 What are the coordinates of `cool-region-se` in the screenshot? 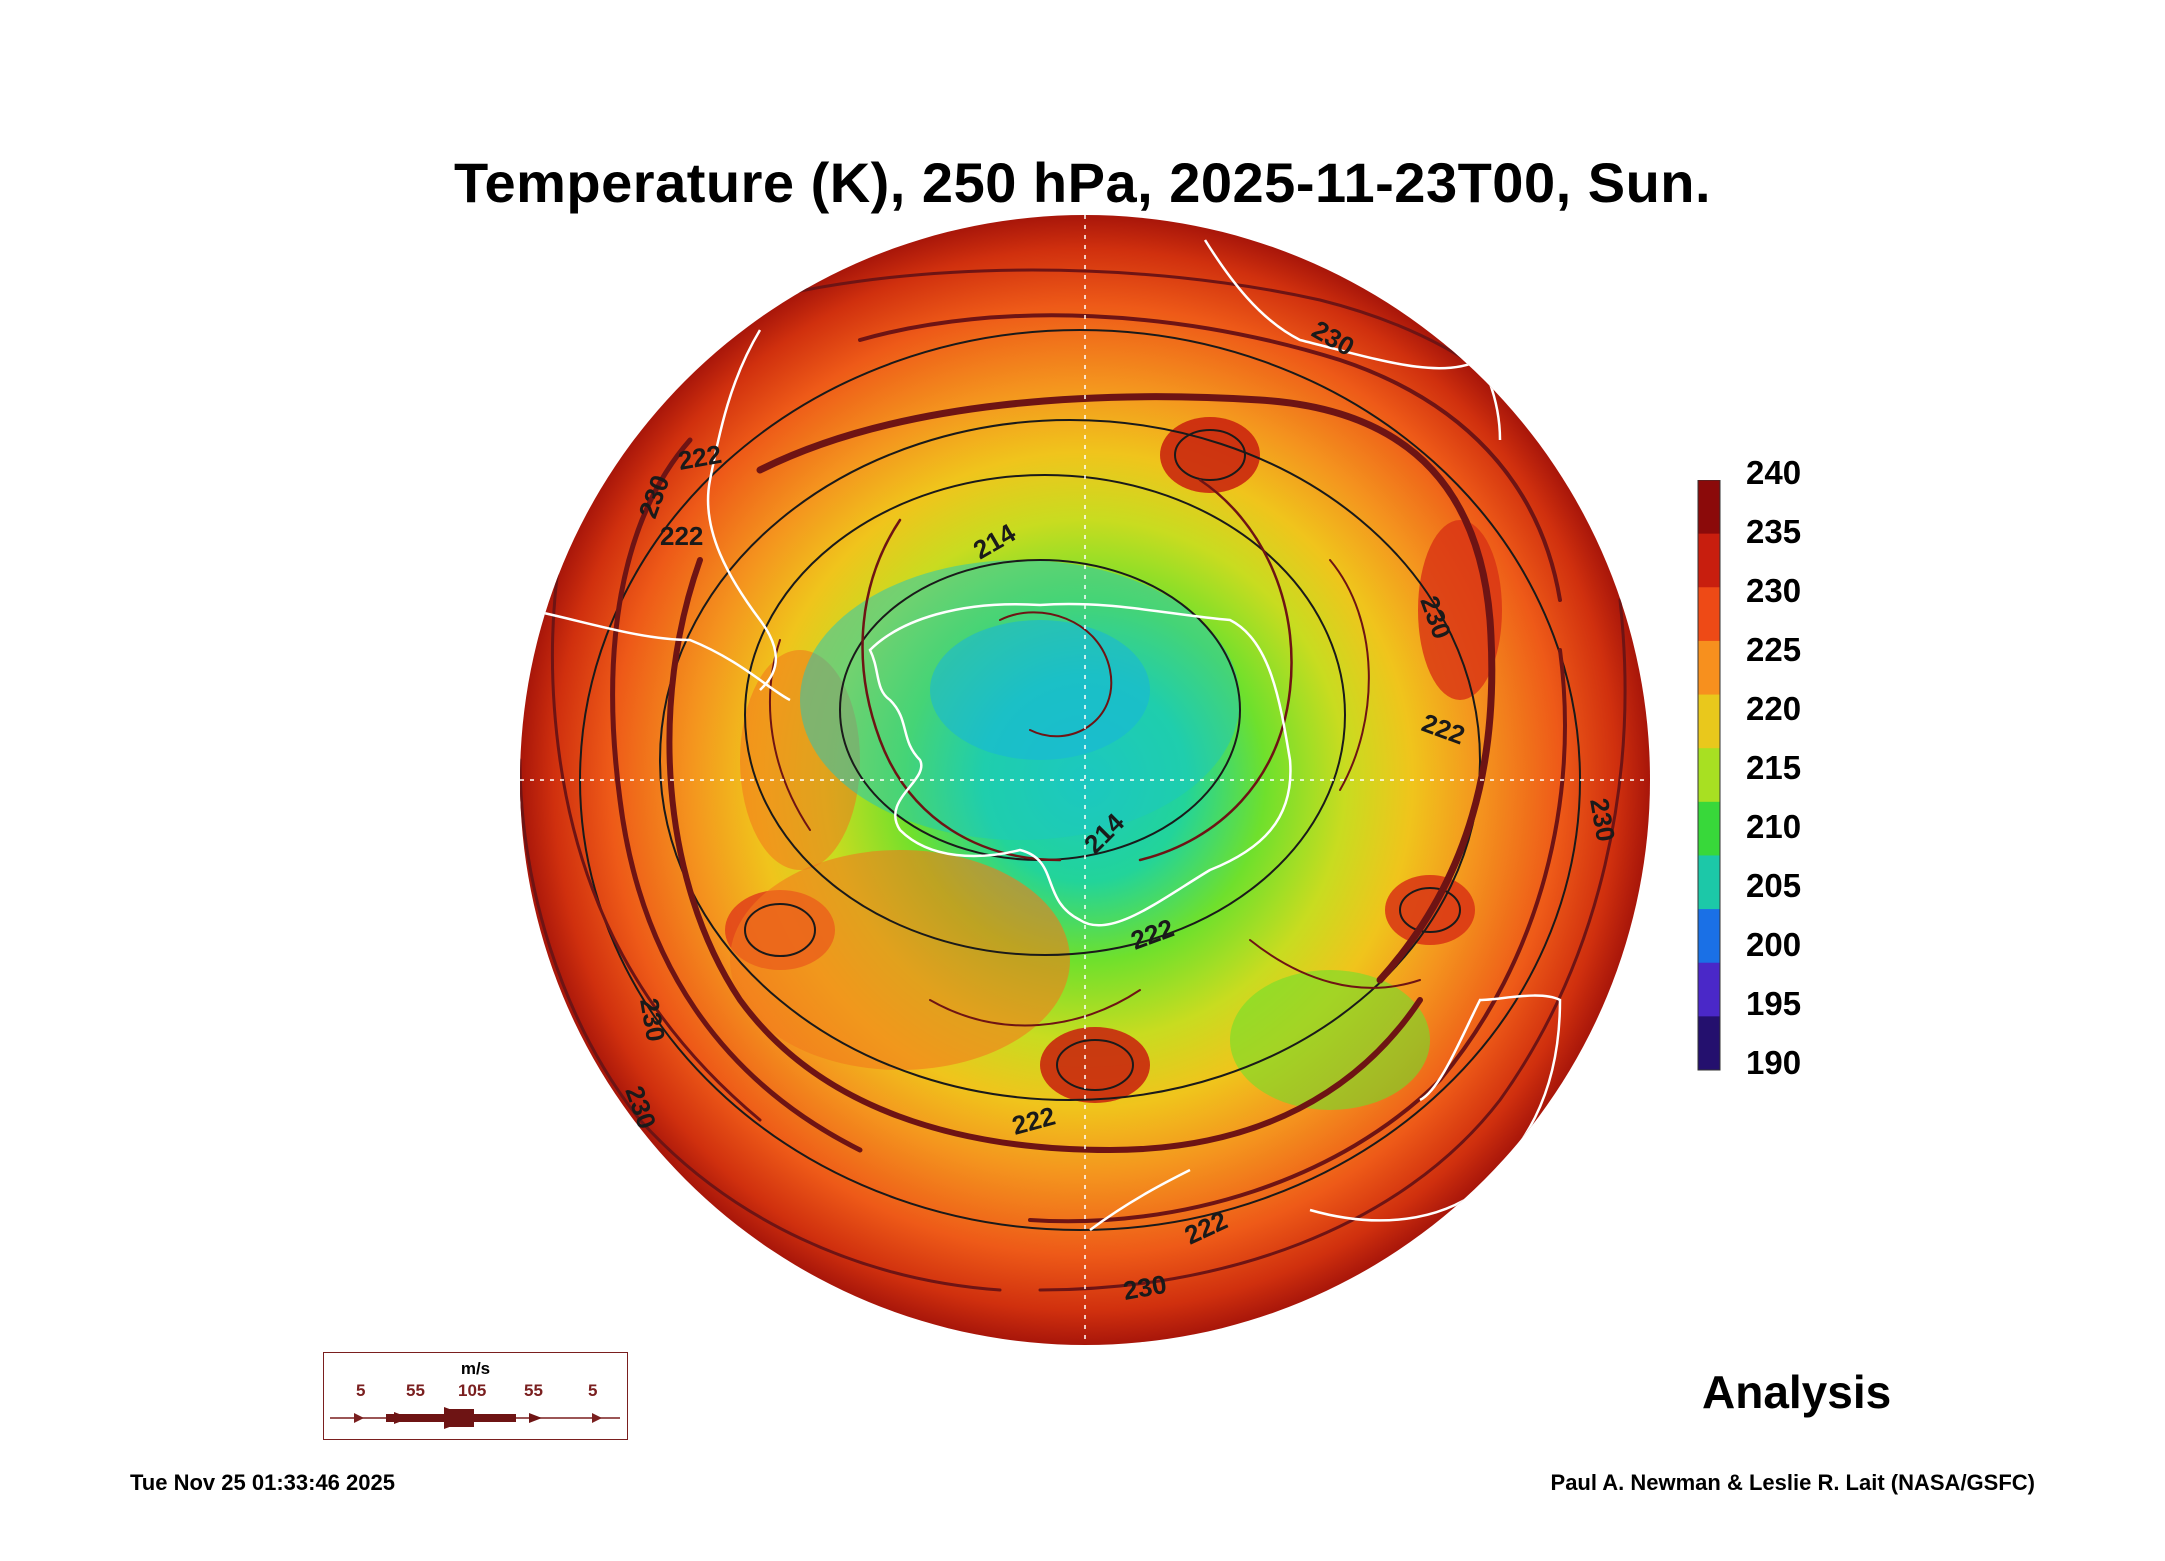 It's located at (1330, 1040).